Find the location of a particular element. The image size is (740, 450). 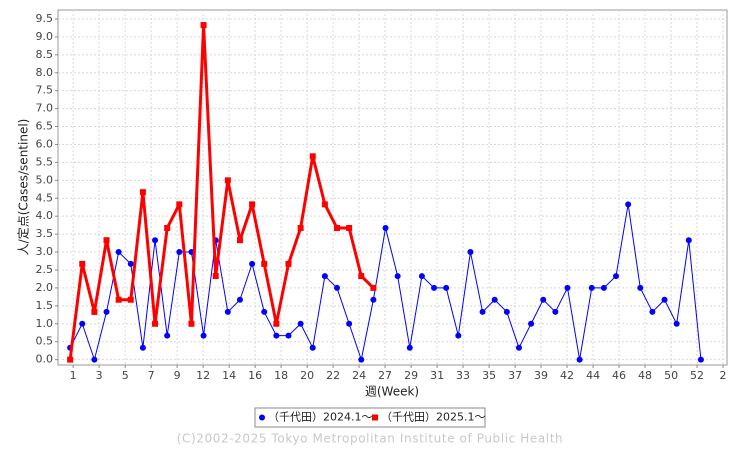

legend-marker is located at coordinates (262, 417).